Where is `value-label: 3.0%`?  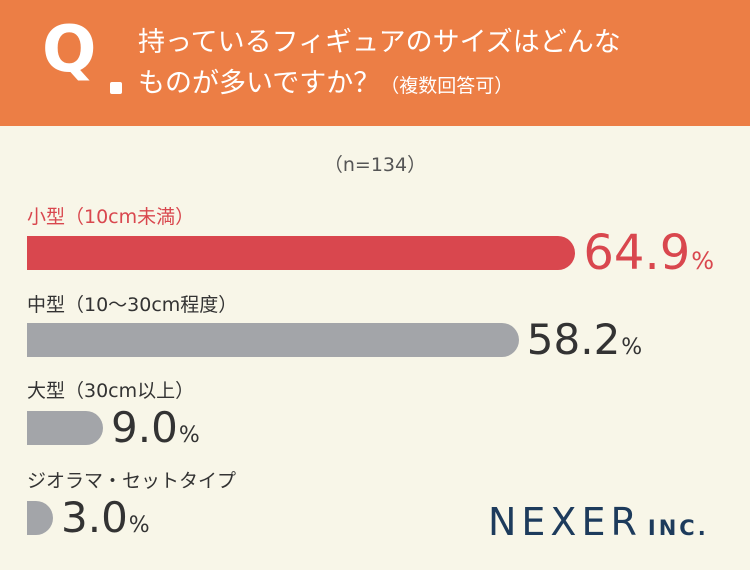 value-label: 3.0% is located at coordinates (105, 518).